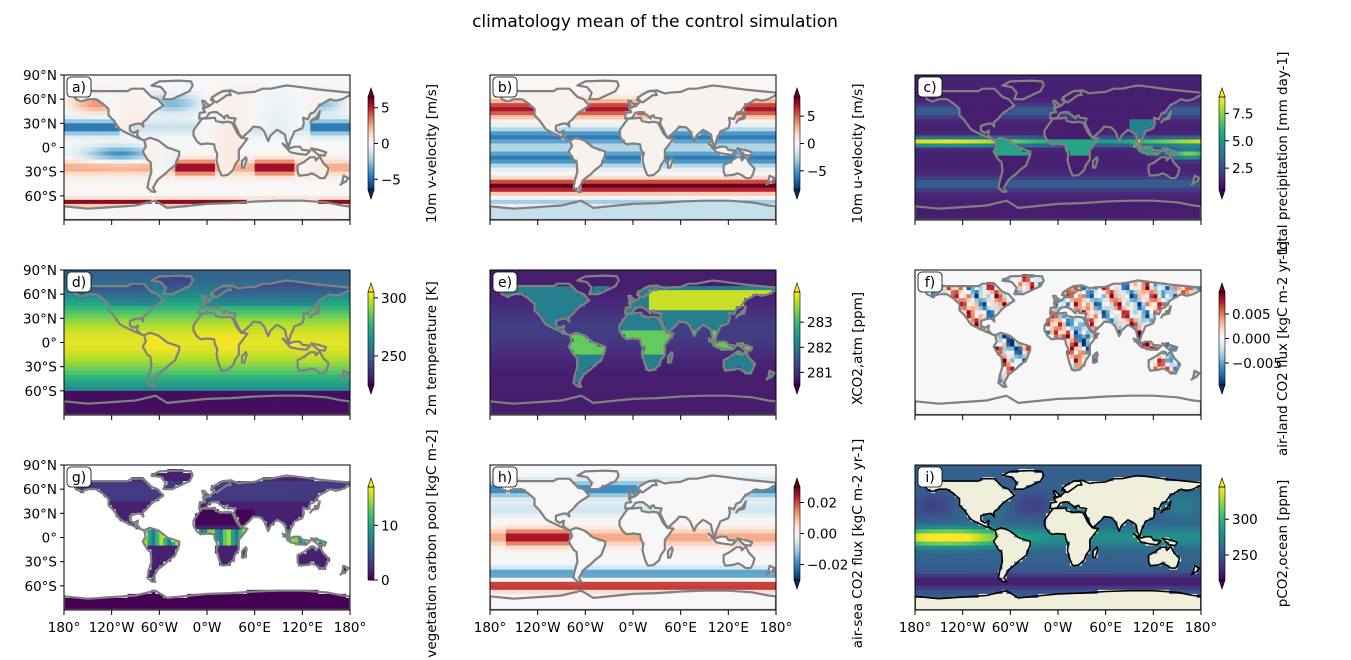  Describe the element at coordinates (371, 145) in the screenshot. I see `colorbar-segment` at that location.